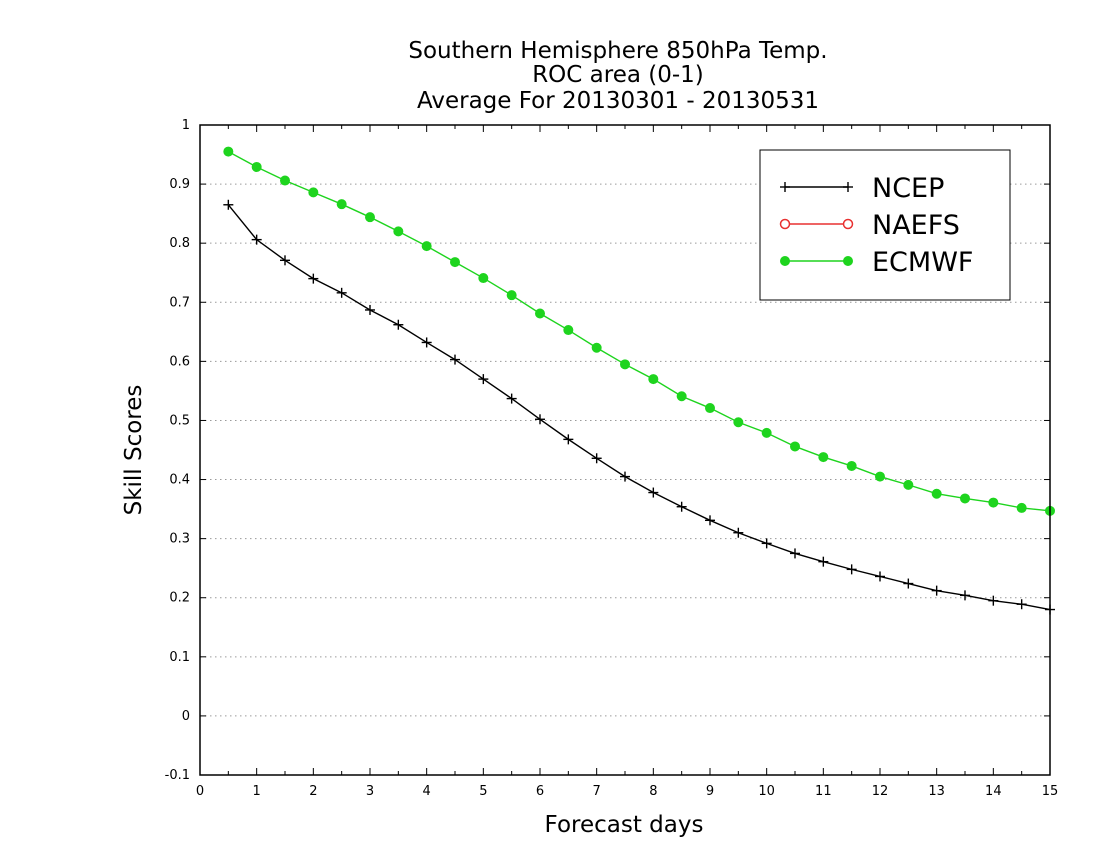  I want to click on y-tick-label: 0.9, so click(179, 184).